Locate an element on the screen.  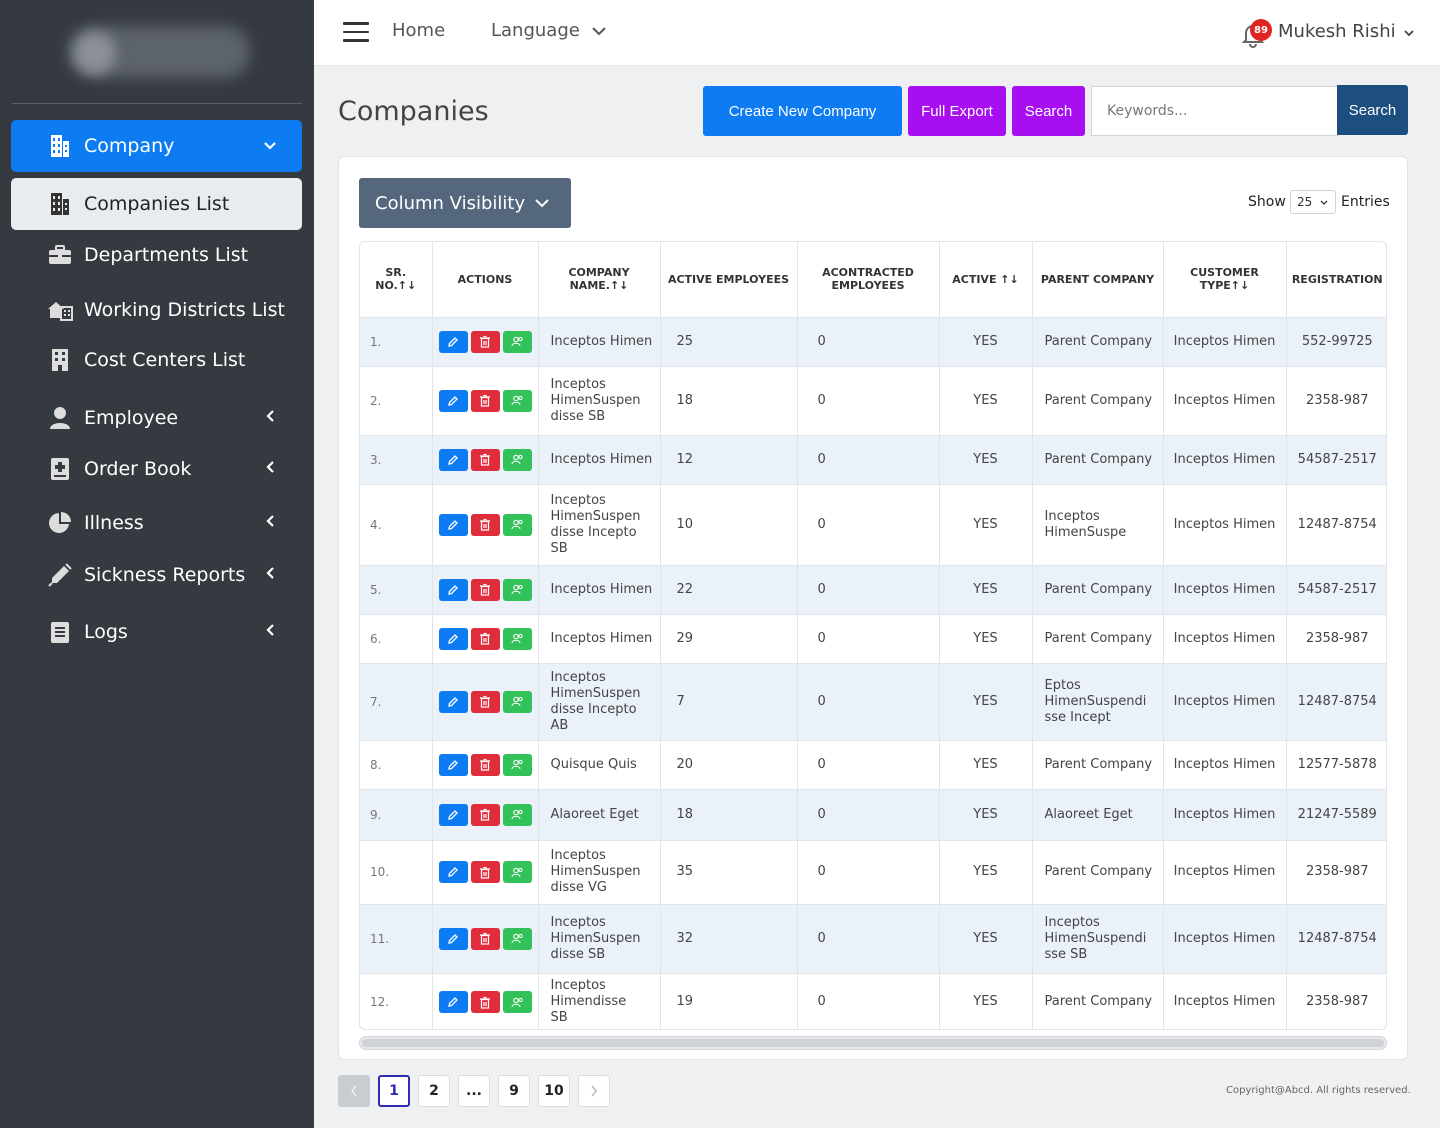
create-new-company-button: Create New Company is located at coordinates (802, 111).